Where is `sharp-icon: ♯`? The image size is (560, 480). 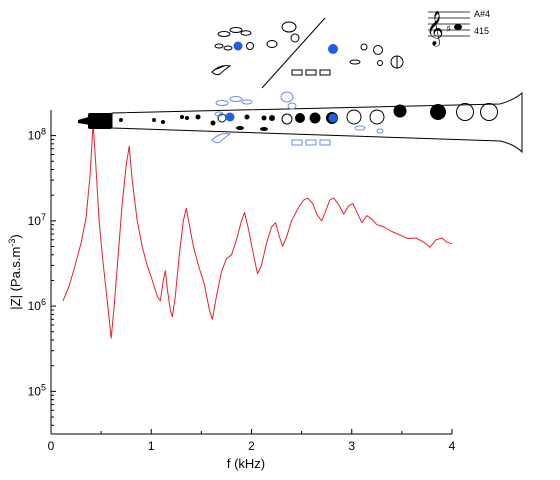 sharp-icon: ♯ is located at coordinates (448, 29).